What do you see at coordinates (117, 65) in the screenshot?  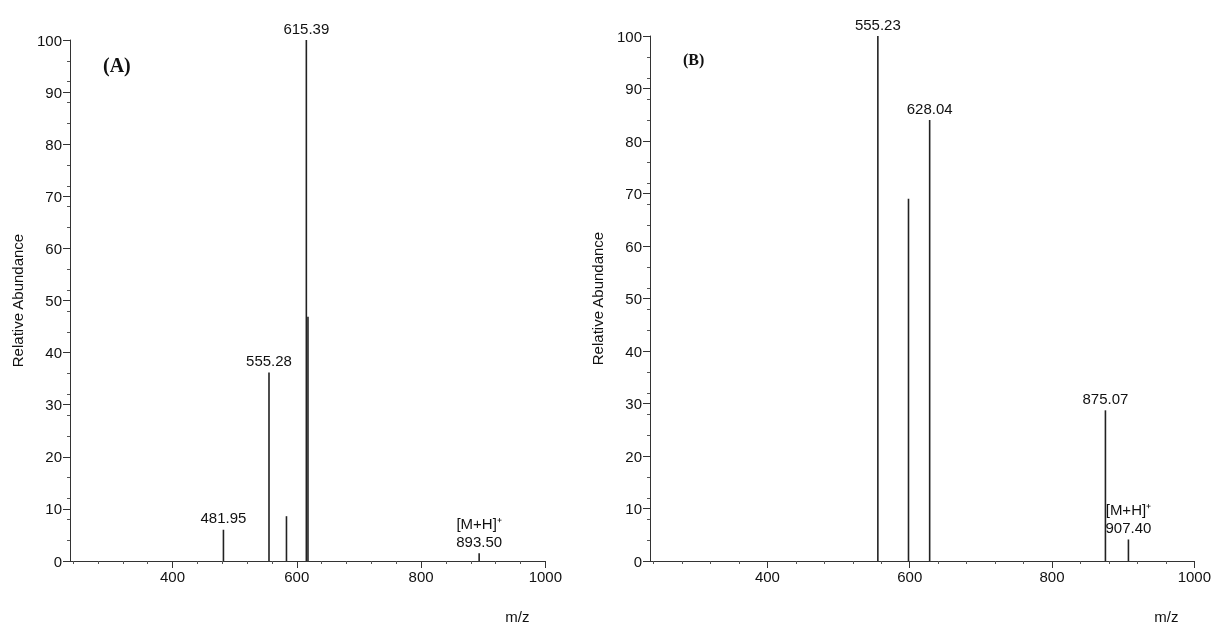 I see `text: (A)` at bounding box center [117, 65].